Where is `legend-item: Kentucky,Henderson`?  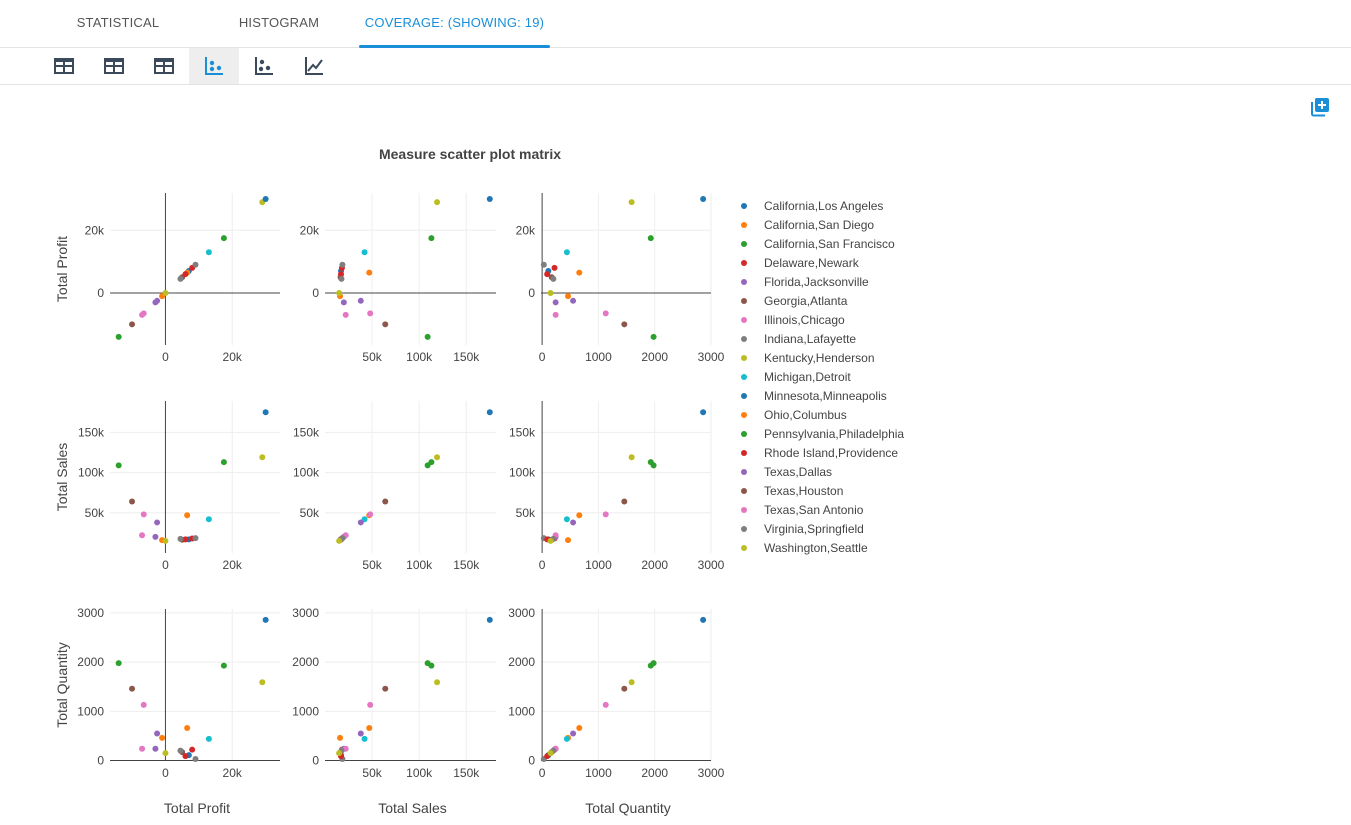 legend-item: Kentucky,Henderson is located at coordinates (808, 358).